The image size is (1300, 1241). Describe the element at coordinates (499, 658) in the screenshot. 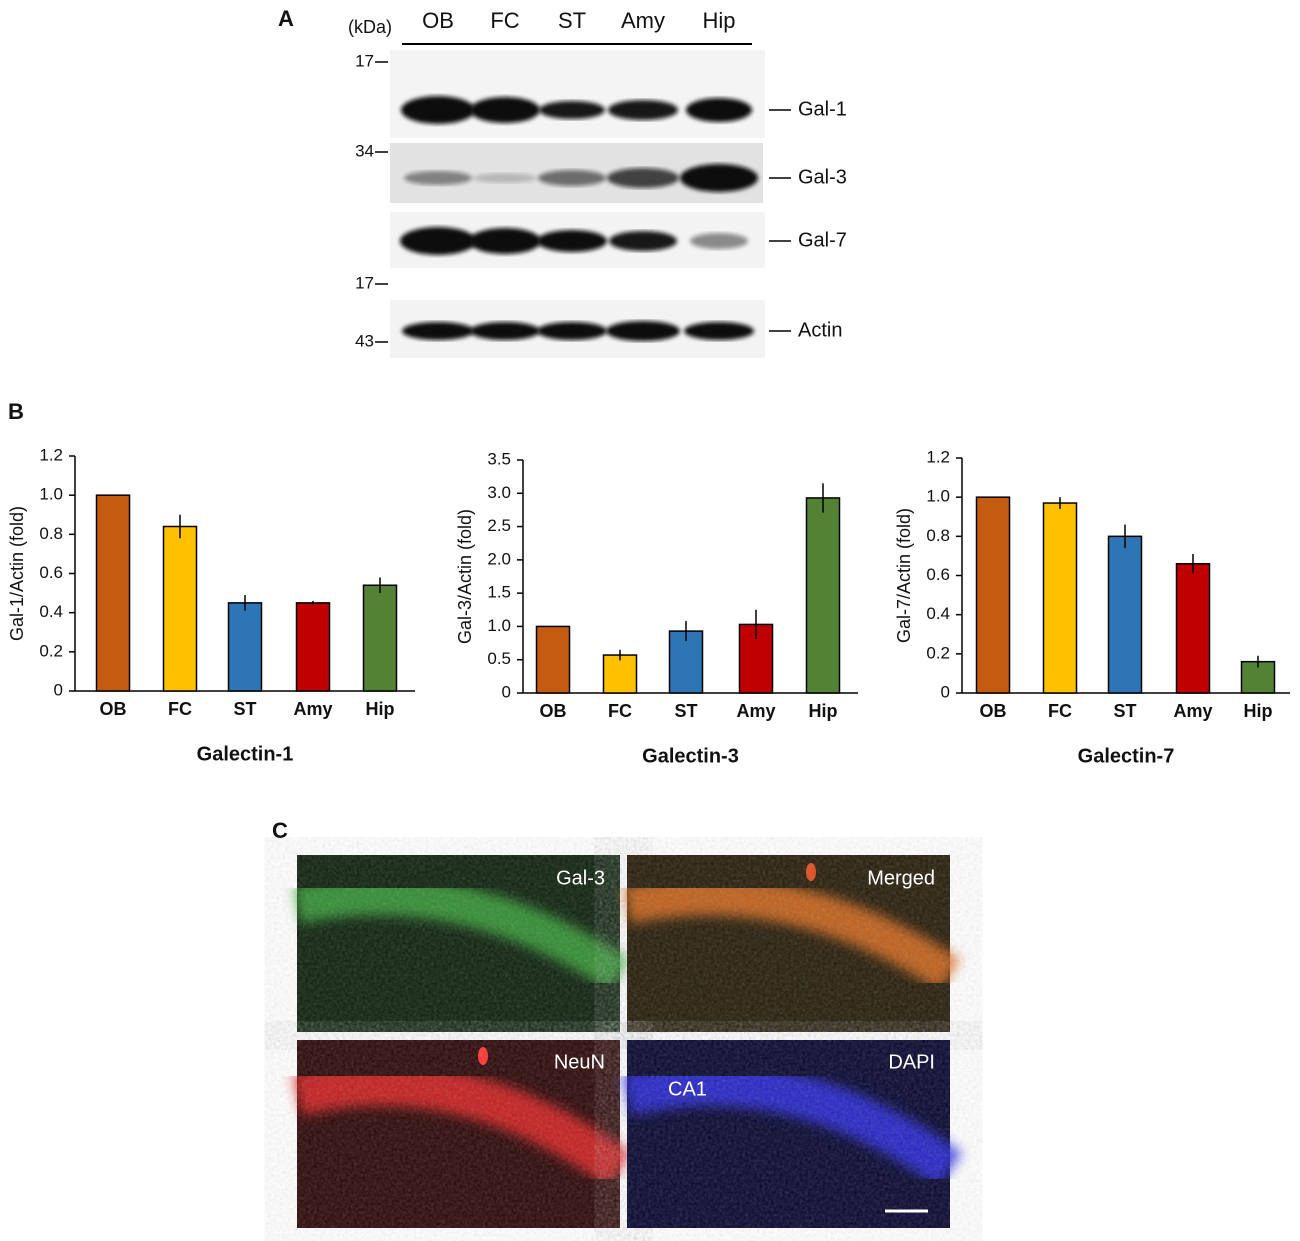

I see `y-tick-label: 0.5` at that location.